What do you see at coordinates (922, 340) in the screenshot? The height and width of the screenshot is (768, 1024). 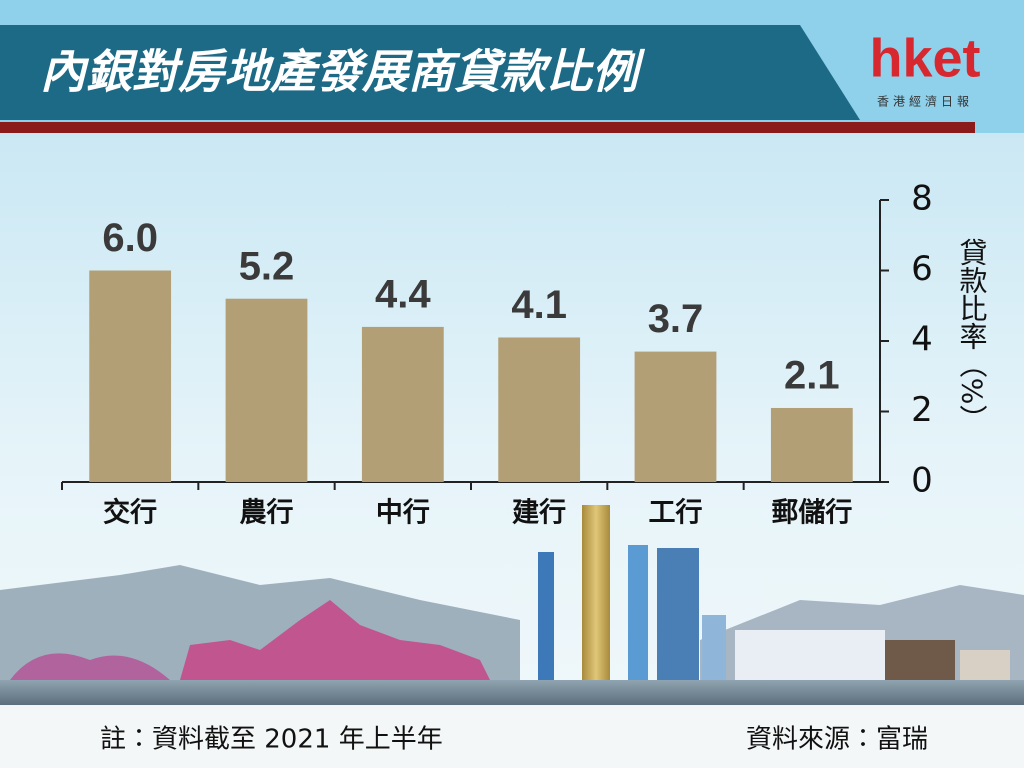 I see `y-tick-label: 4` at bounding box center [922, 340].